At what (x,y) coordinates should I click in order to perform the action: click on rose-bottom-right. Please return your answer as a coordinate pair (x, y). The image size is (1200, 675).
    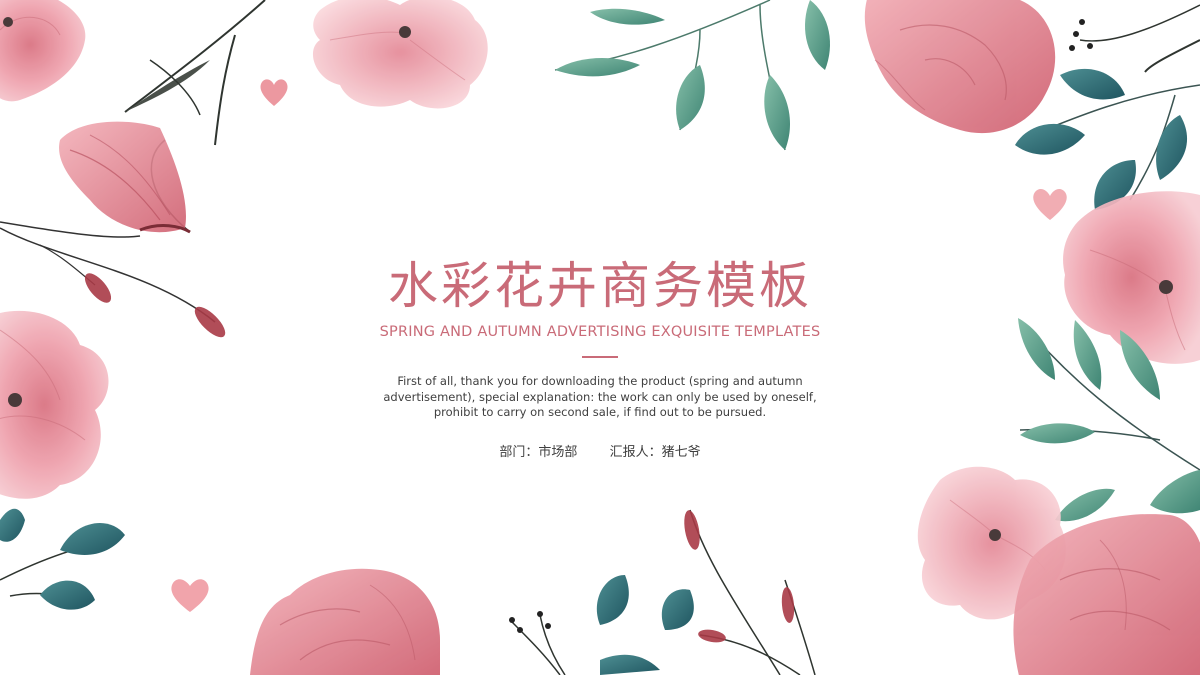
    Looking at the image, I should click on (1106, 594).